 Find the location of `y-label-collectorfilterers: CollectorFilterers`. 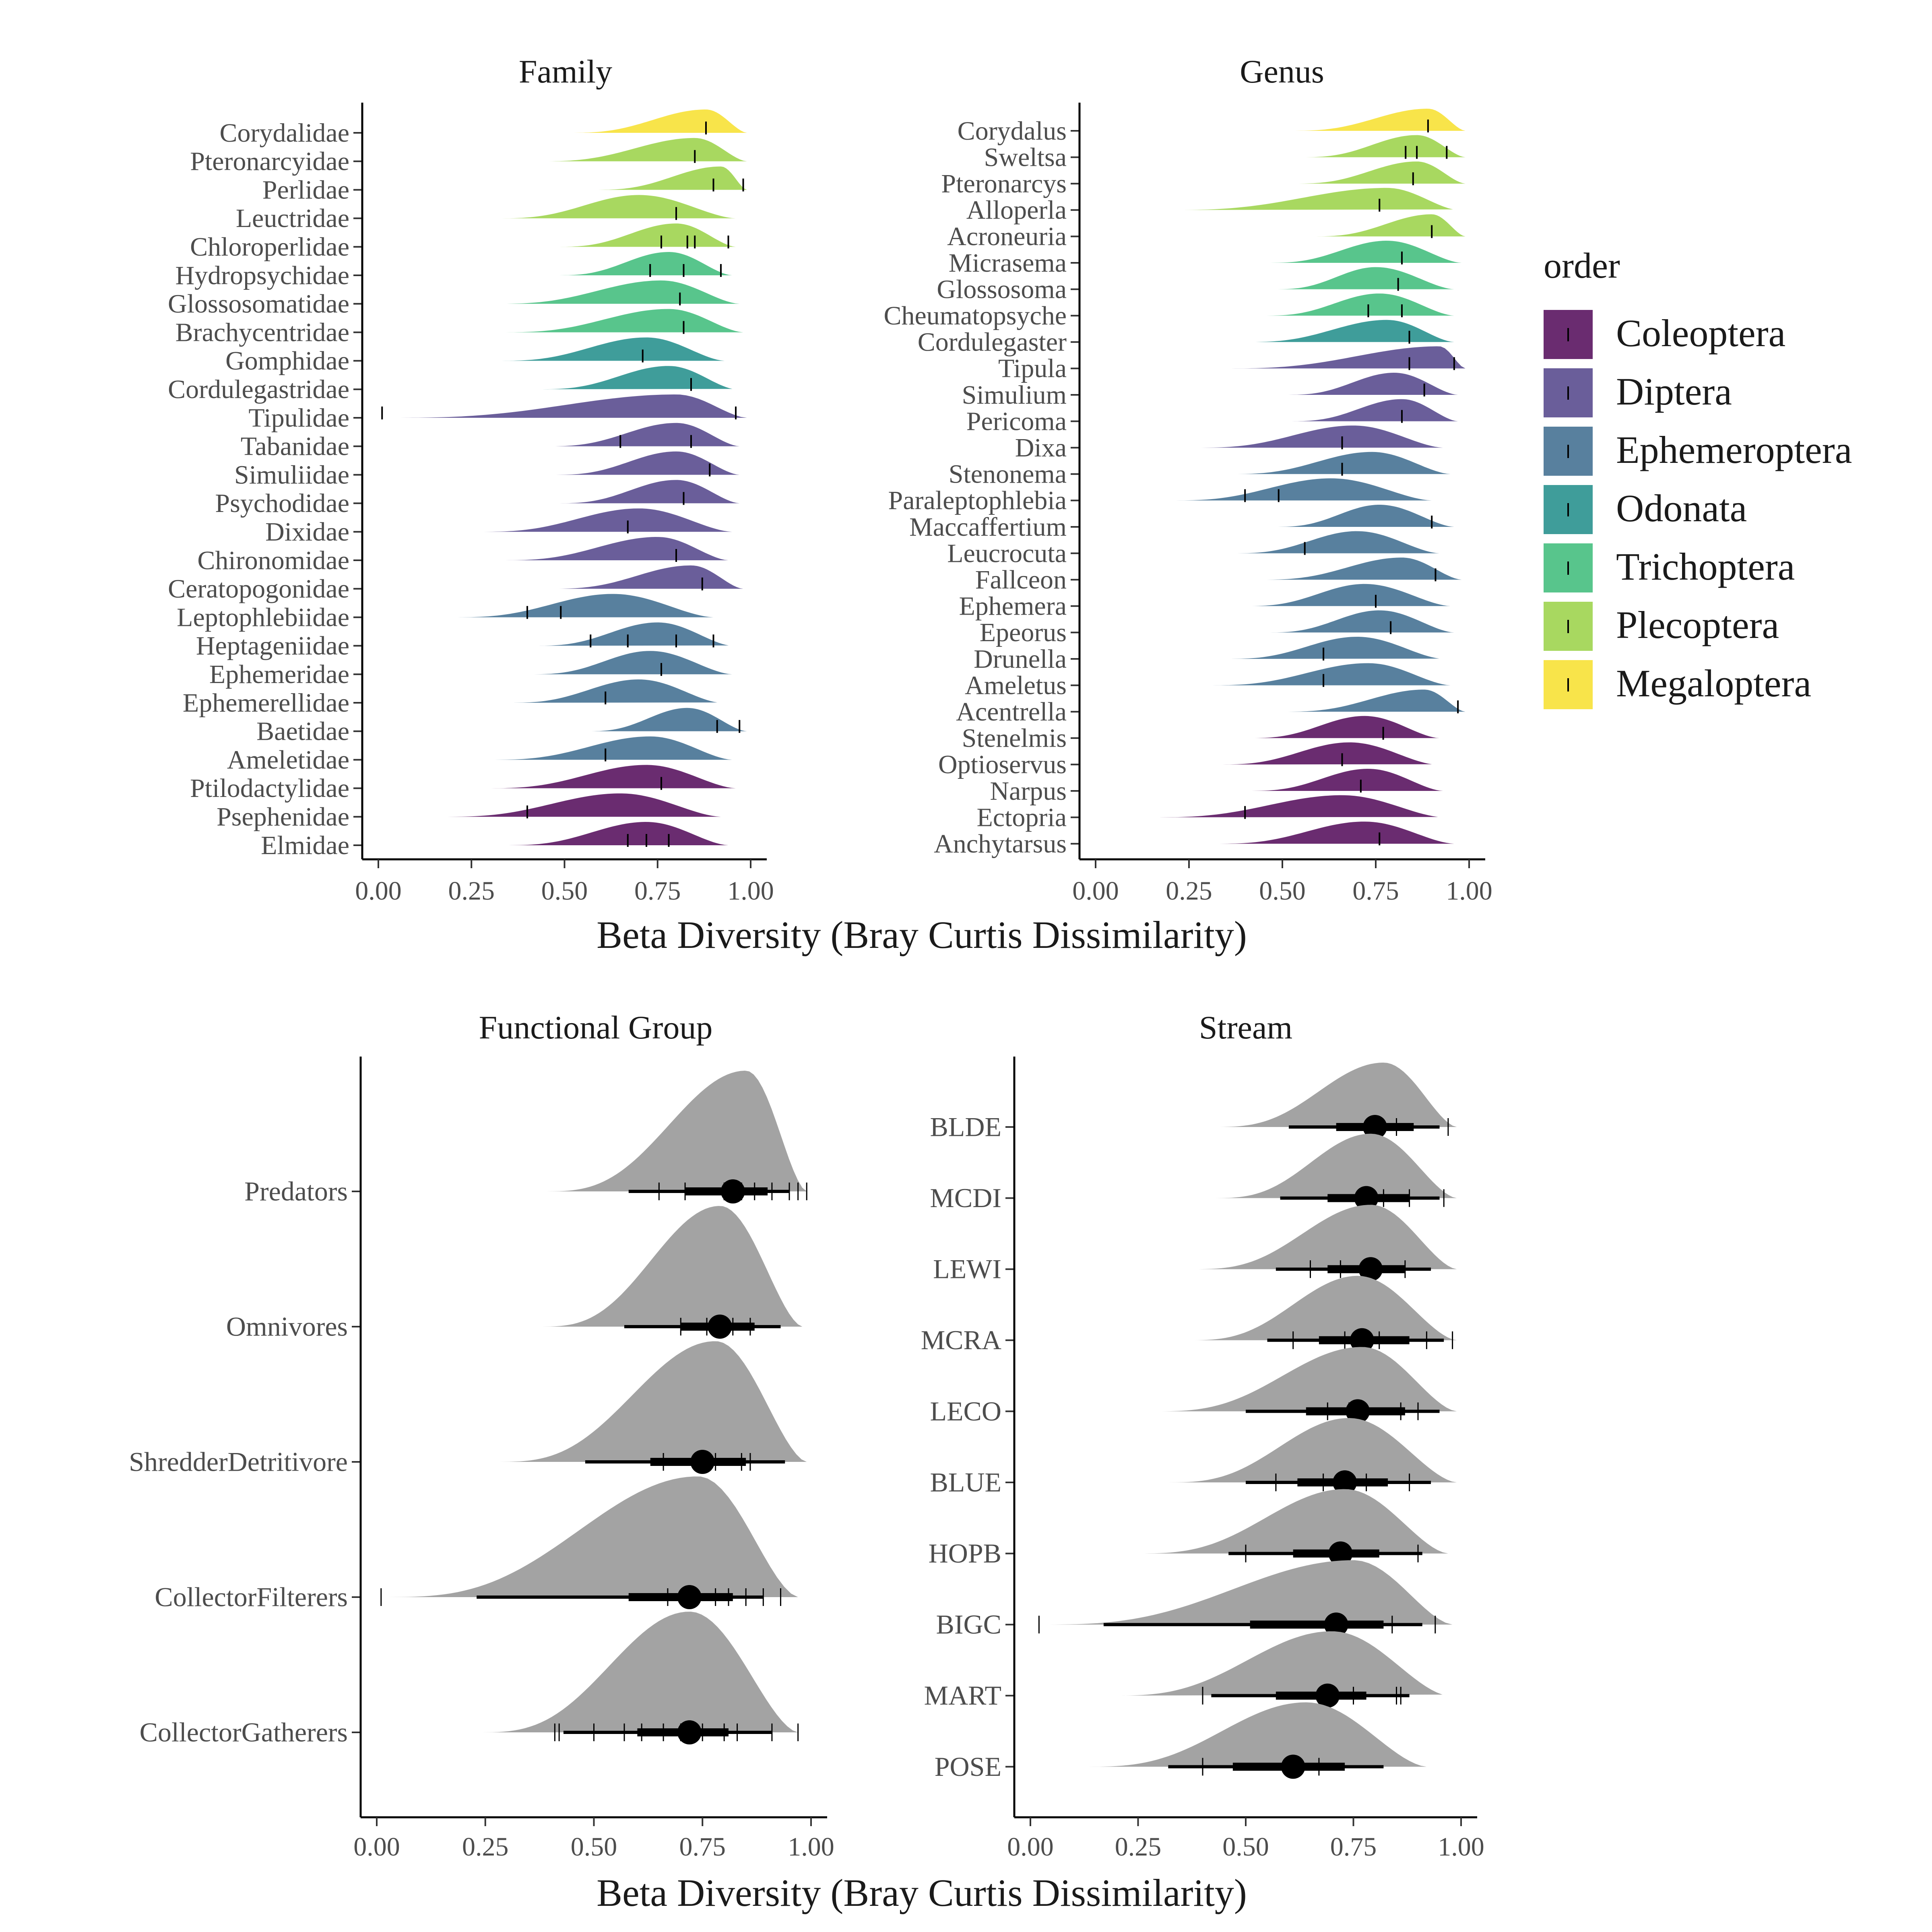

y-label-collectorfilterers: CollectorFilterers is located at coordinates (252, 1596).